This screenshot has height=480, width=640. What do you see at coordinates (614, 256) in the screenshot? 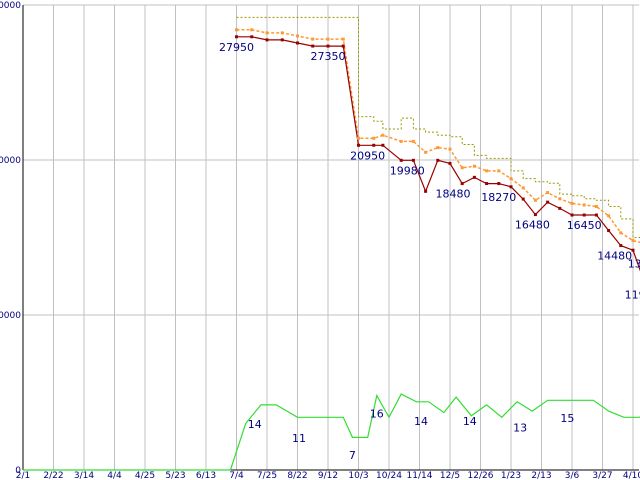
I see `data-label: 14480` at bounding box center [614, 256].